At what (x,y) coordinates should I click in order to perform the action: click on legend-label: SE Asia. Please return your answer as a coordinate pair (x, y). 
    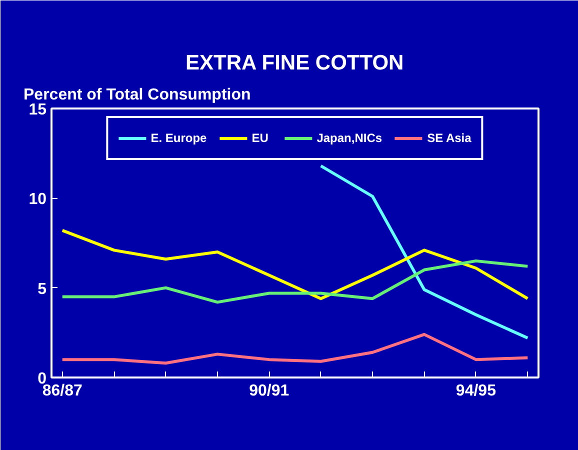
    Looking at the image, I should click on (449, 138).